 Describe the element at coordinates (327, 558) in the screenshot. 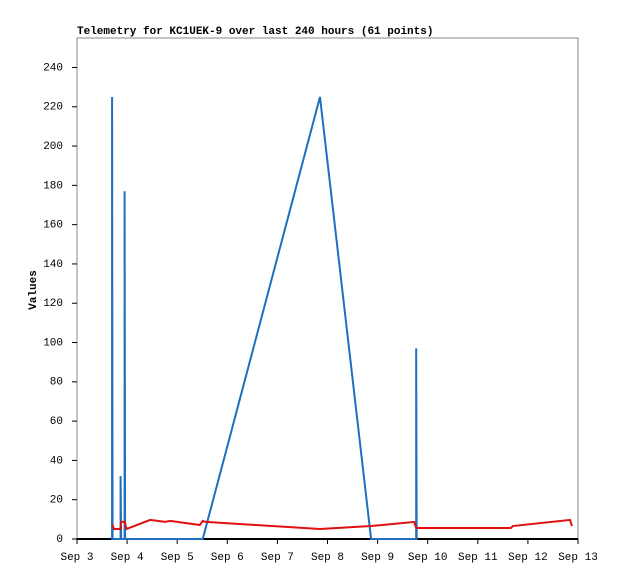

I see `x-tick-label: Sep 8` at that location.